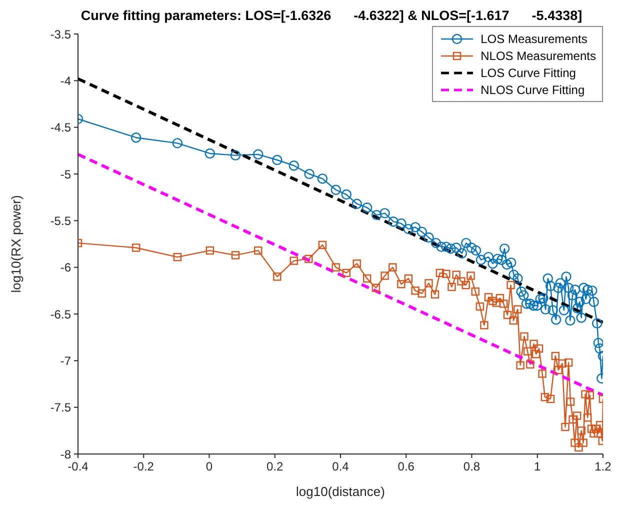 This screenshot has width=623, height=510. Describe the element at coordinates (471, 467) in the screenshot. I see `x-tick-label: 0.8` at that location.